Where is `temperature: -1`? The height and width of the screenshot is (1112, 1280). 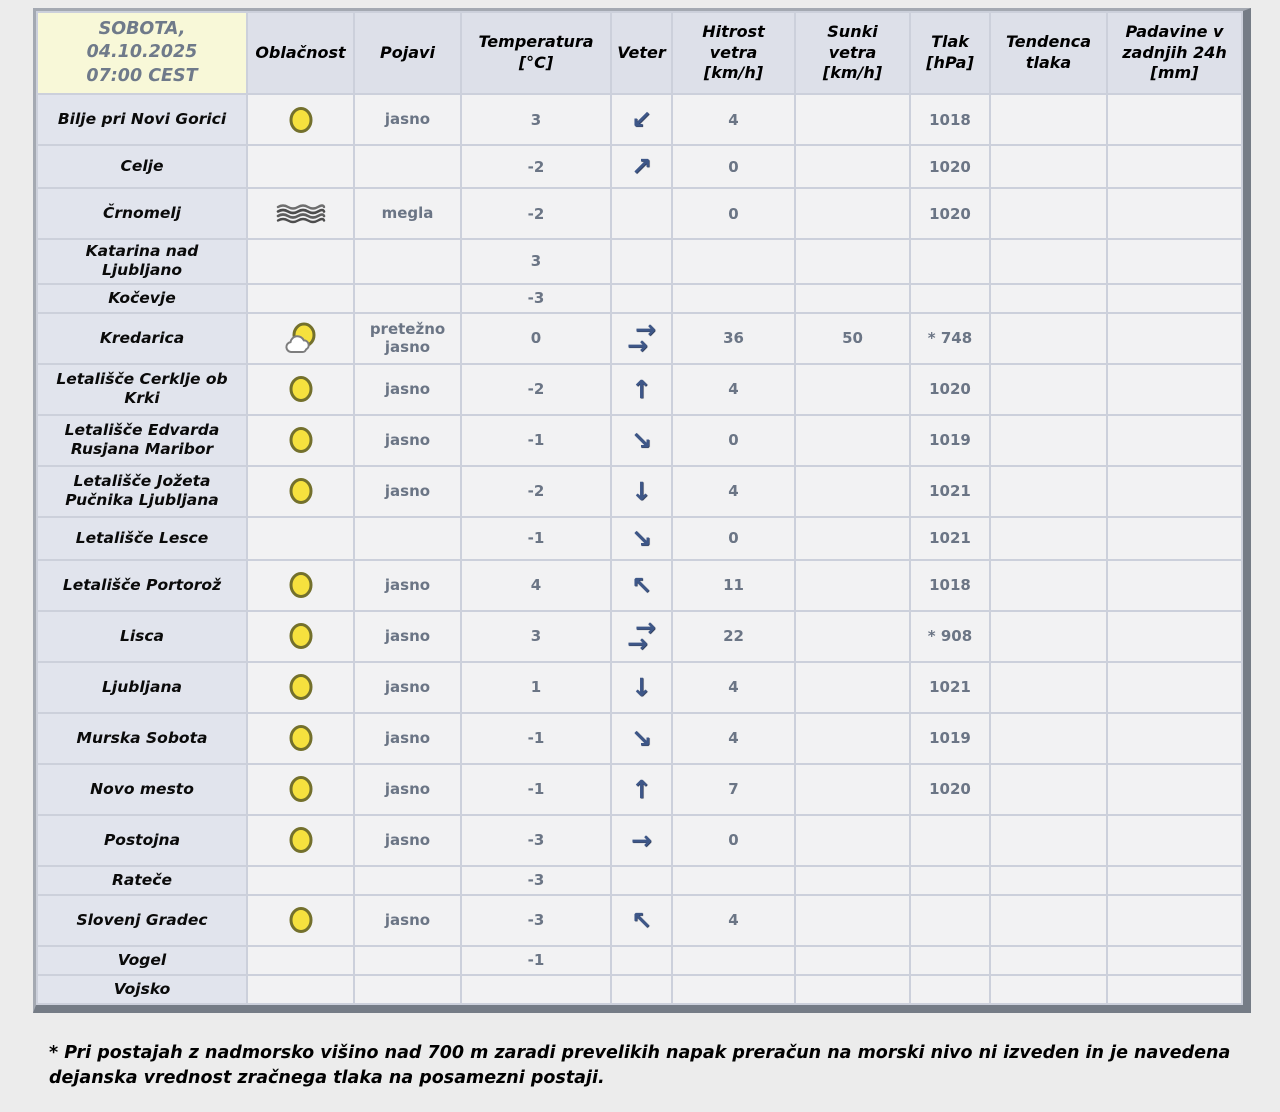
temperature: -1 is located at coordinates (536, 538).